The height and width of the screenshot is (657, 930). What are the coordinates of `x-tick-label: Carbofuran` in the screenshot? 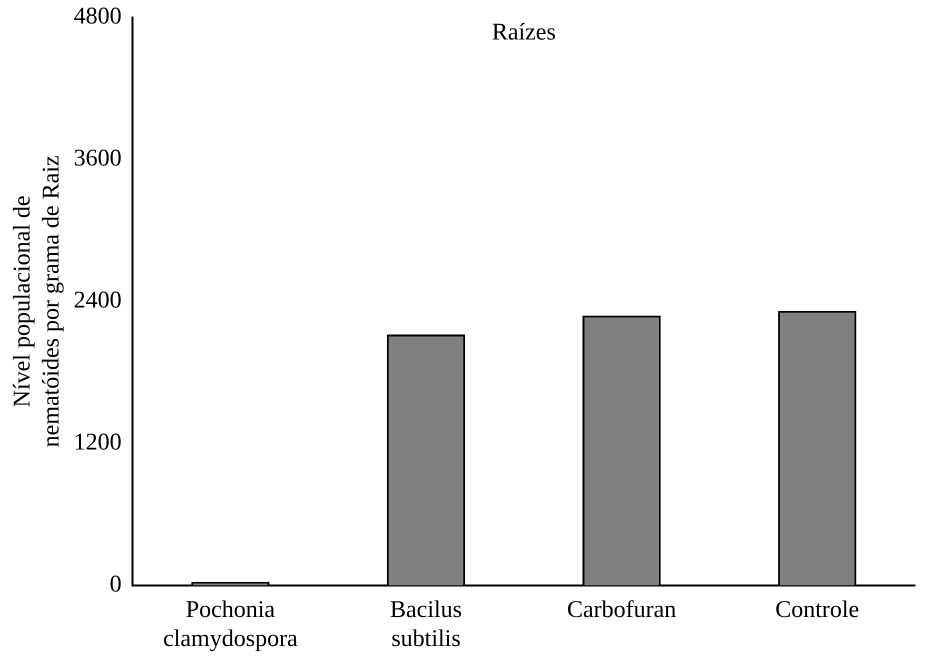 It's located at (621, 610).